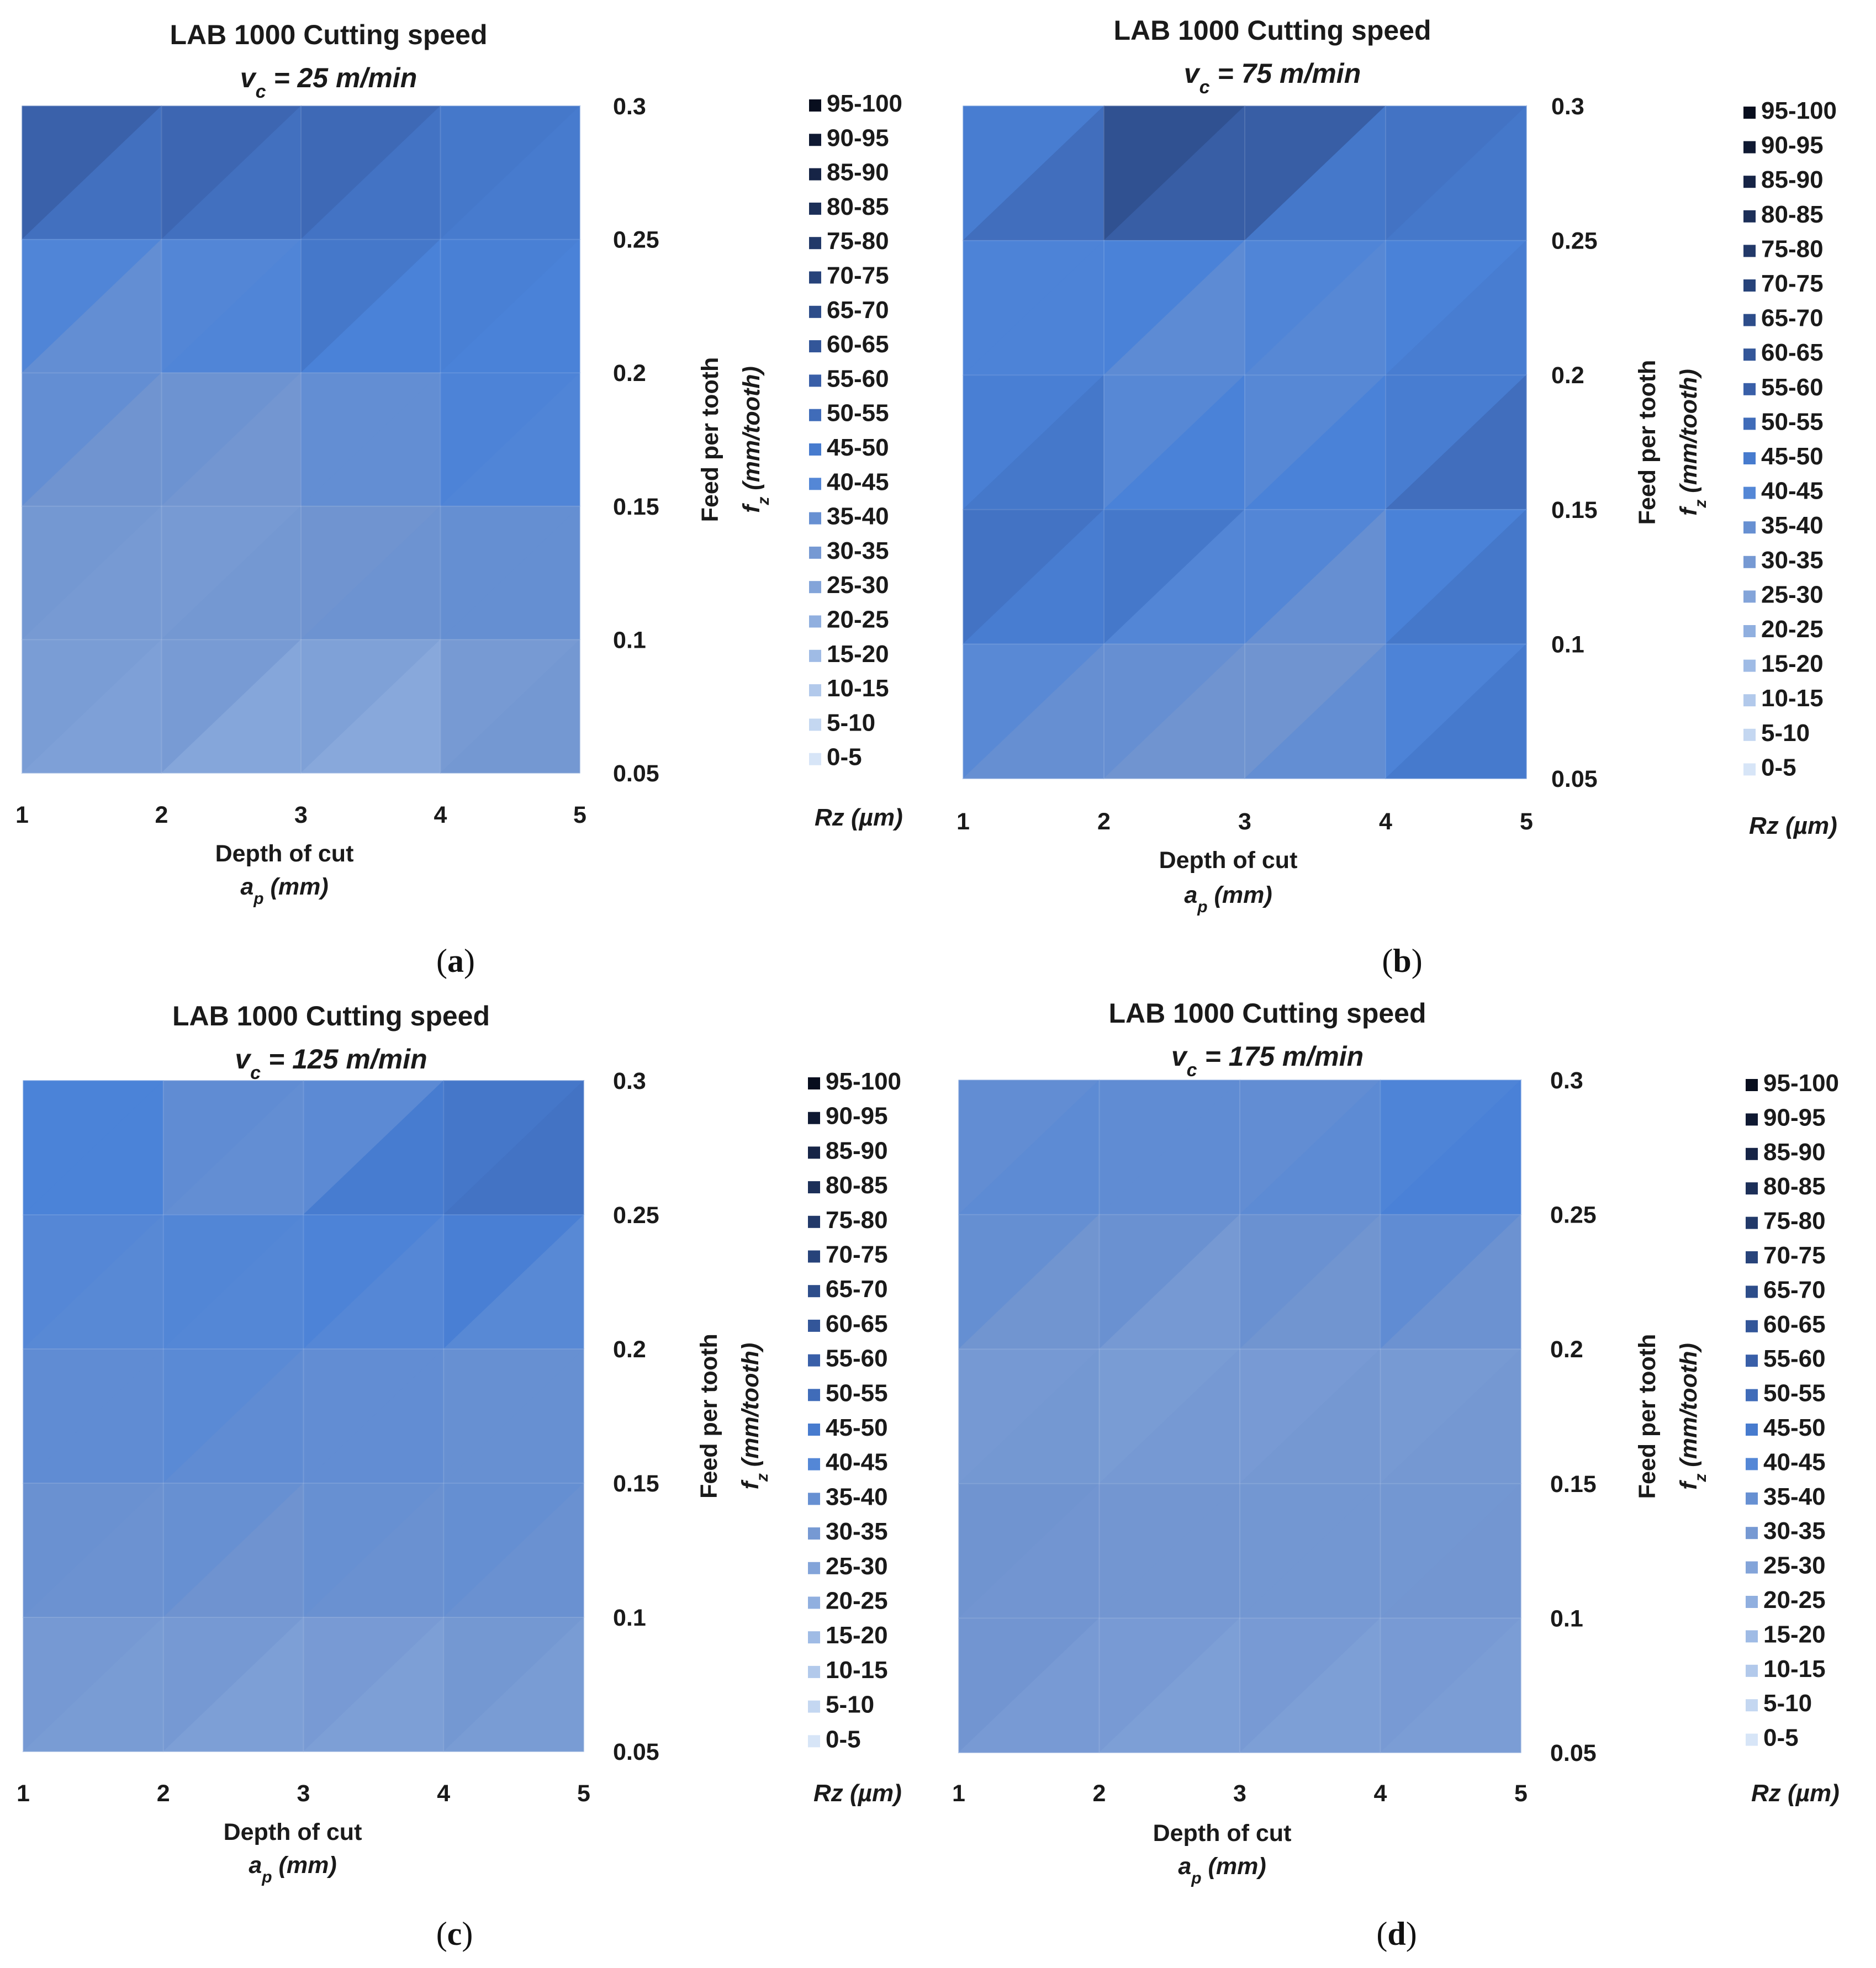 This screenshot has width=1876, height=1968. What do you see at coordinates (1228, 899) in the screenshot?
I see `x-axis-symbol: ap (mm)` at bounding box center [1228, 899].